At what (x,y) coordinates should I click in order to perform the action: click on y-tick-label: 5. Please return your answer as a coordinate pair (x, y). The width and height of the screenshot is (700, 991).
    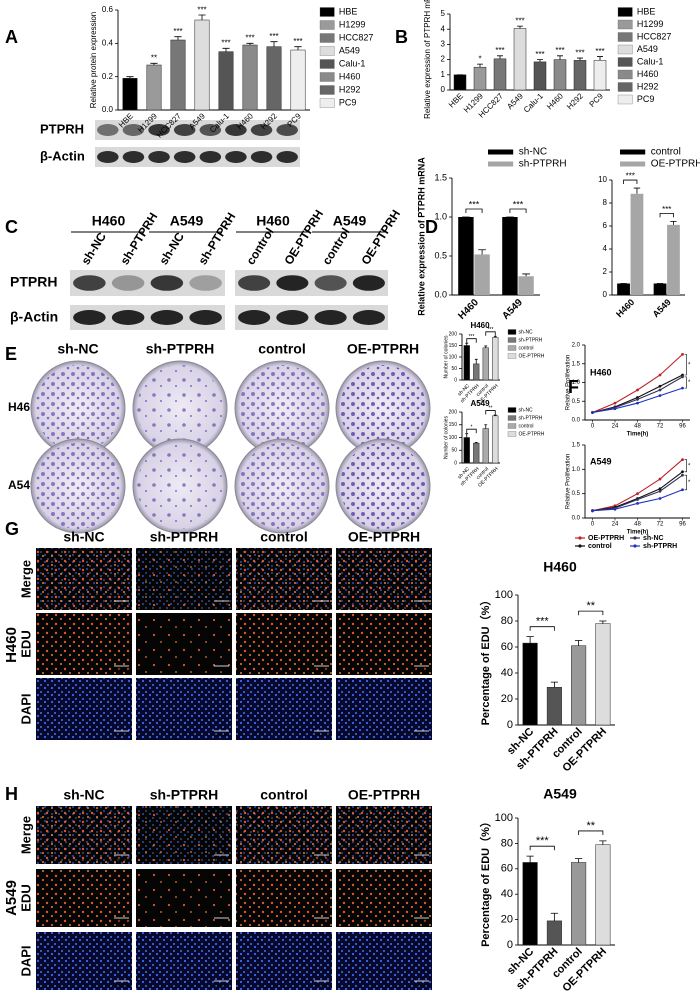
    Looking at the image, I should click on (443, 13).